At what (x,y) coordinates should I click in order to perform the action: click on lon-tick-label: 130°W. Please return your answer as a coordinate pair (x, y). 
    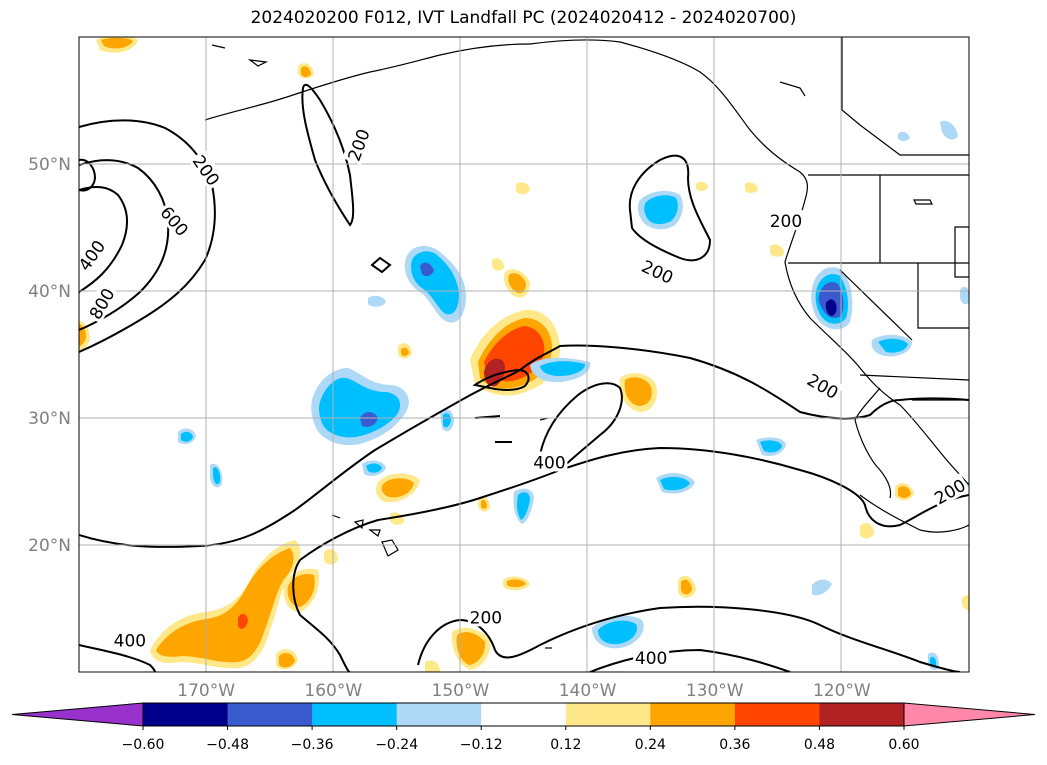
    Looking at the image, I should click on (715, 691).